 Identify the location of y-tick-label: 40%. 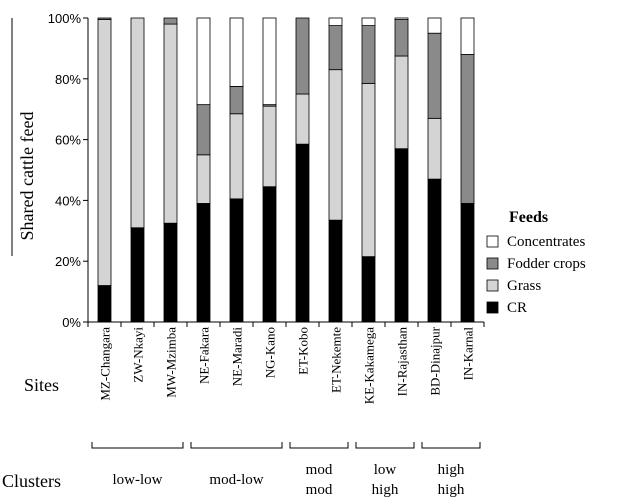
(68, 200).